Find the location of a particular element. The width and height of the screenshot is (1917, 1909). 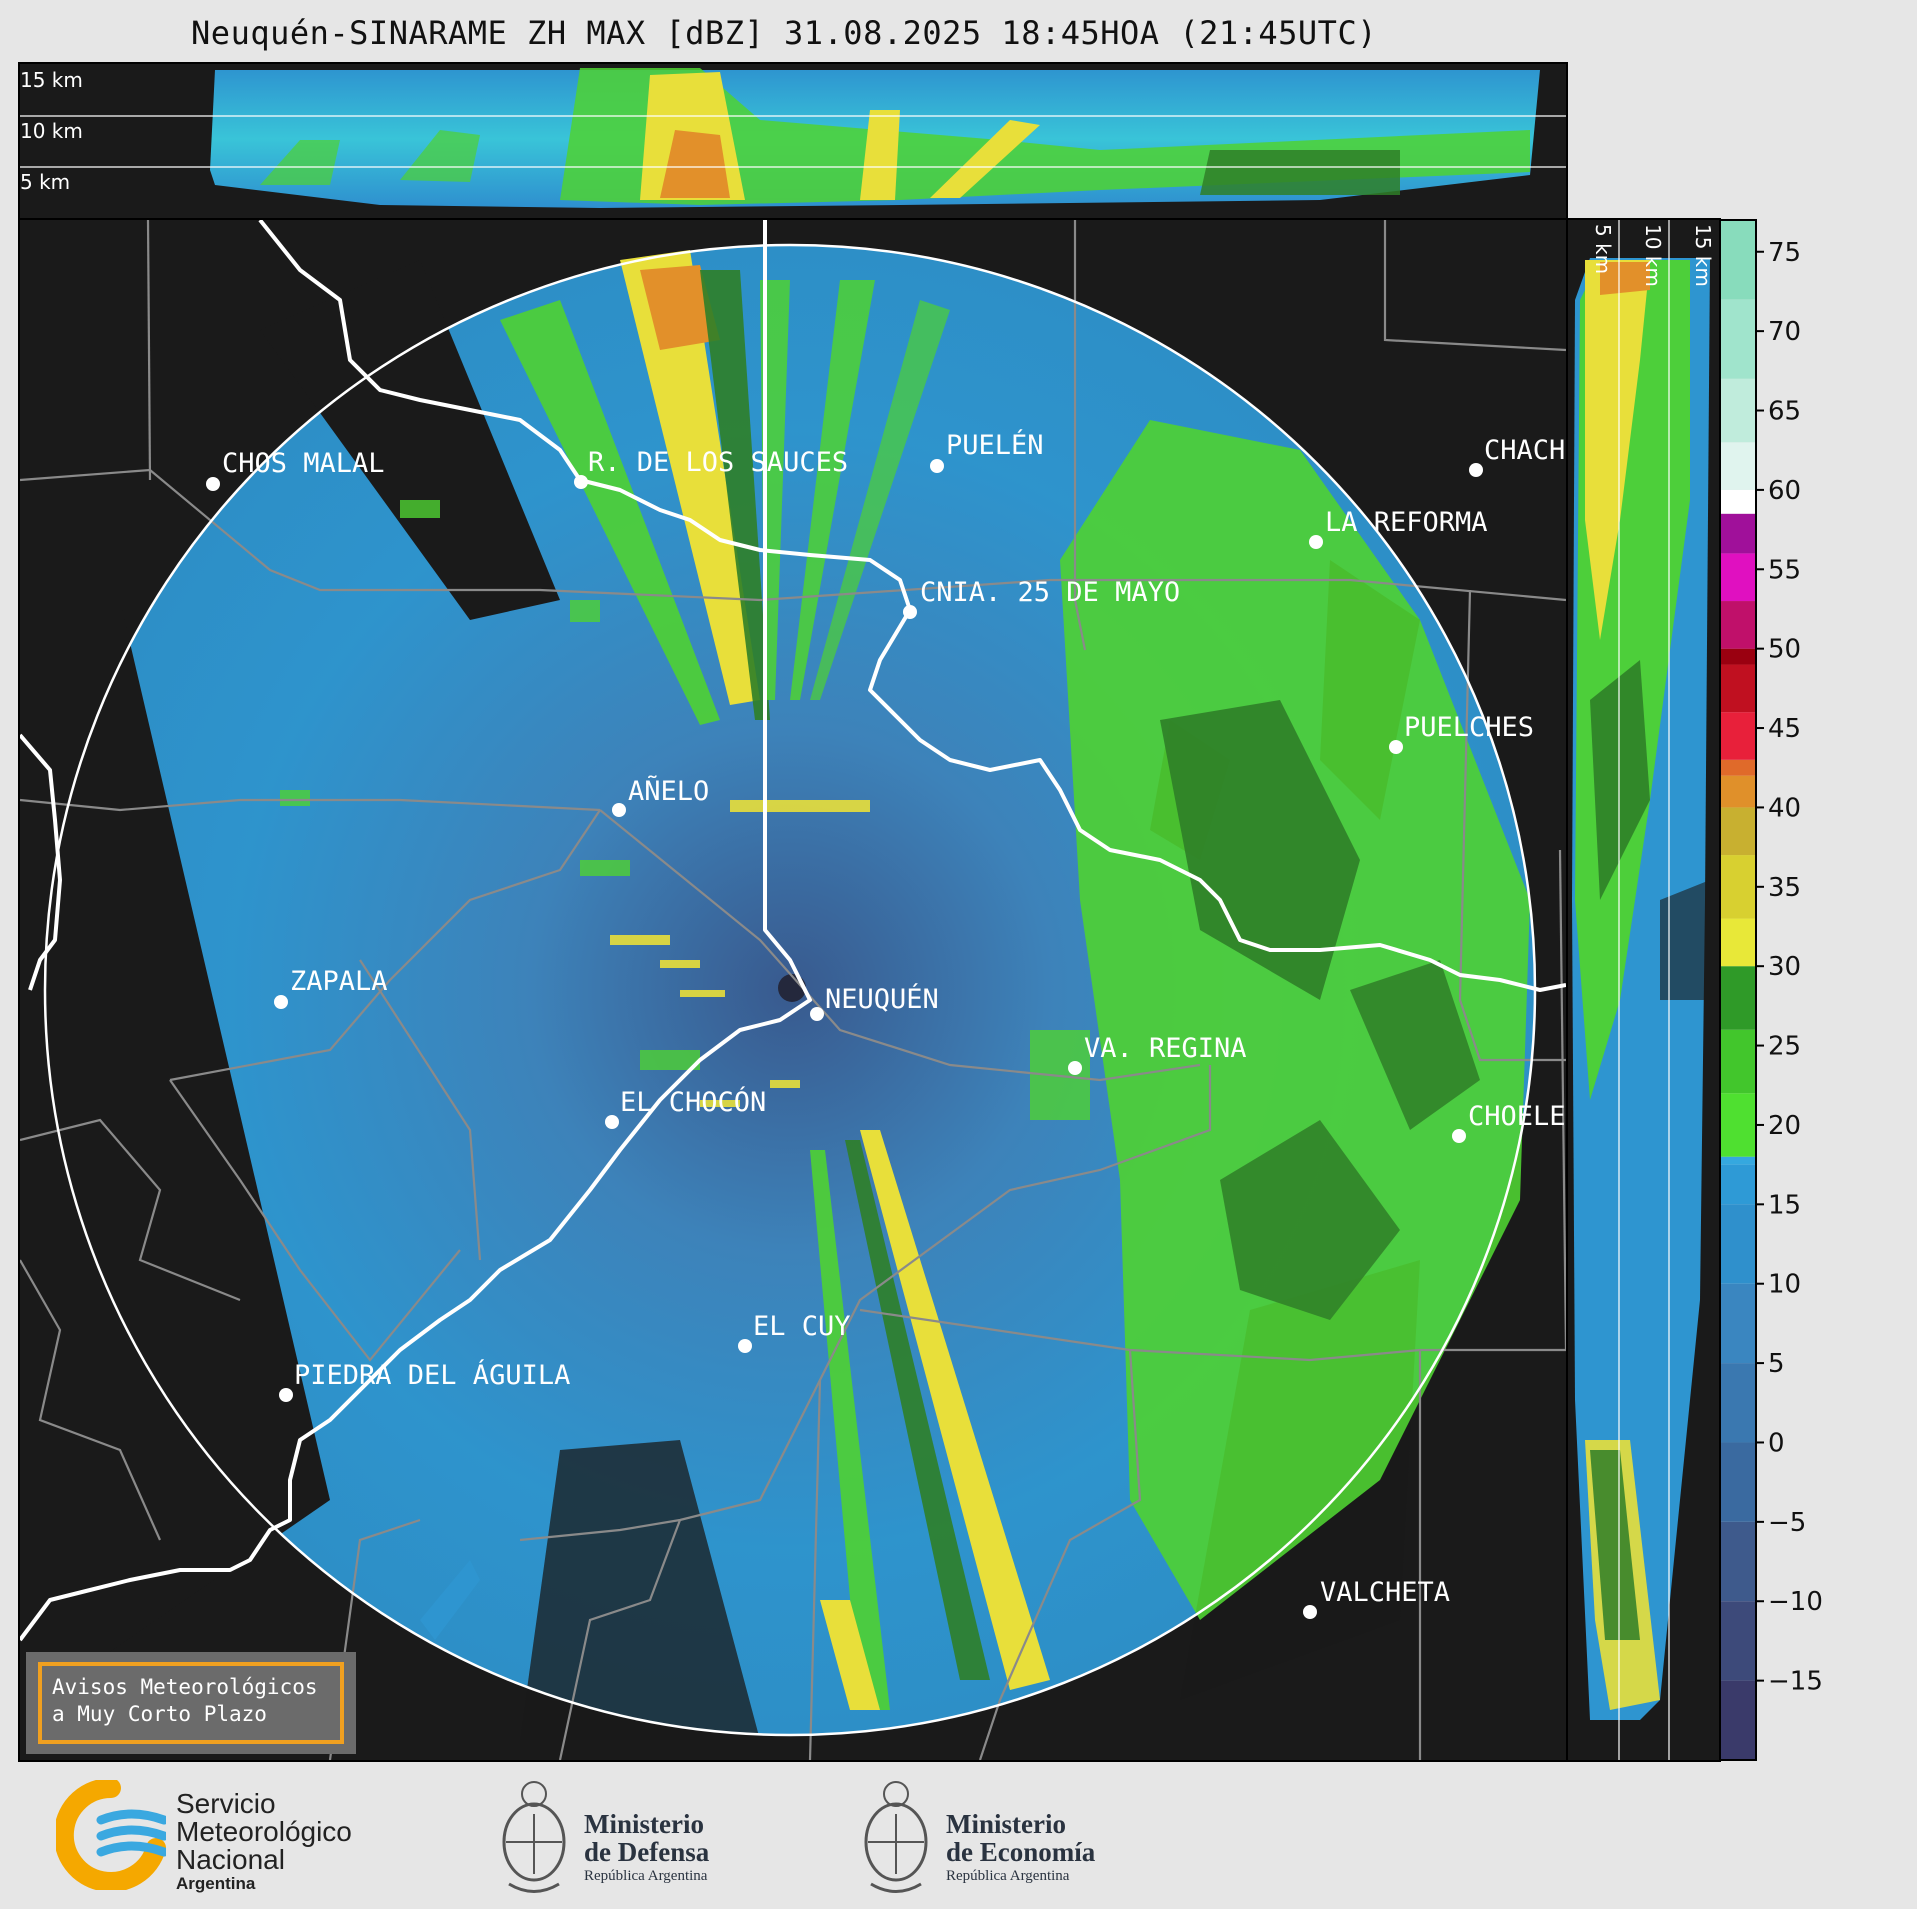

notice-line: Avisos Meteorológicos is located at coordinates (185, 1687).